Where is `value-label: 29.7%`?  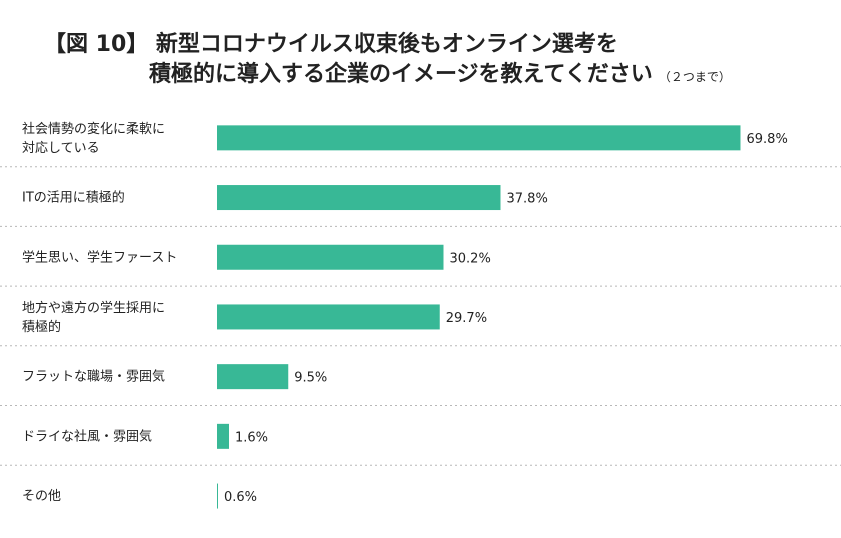 value-label: 29.7% is located at coordinates (466, 318).